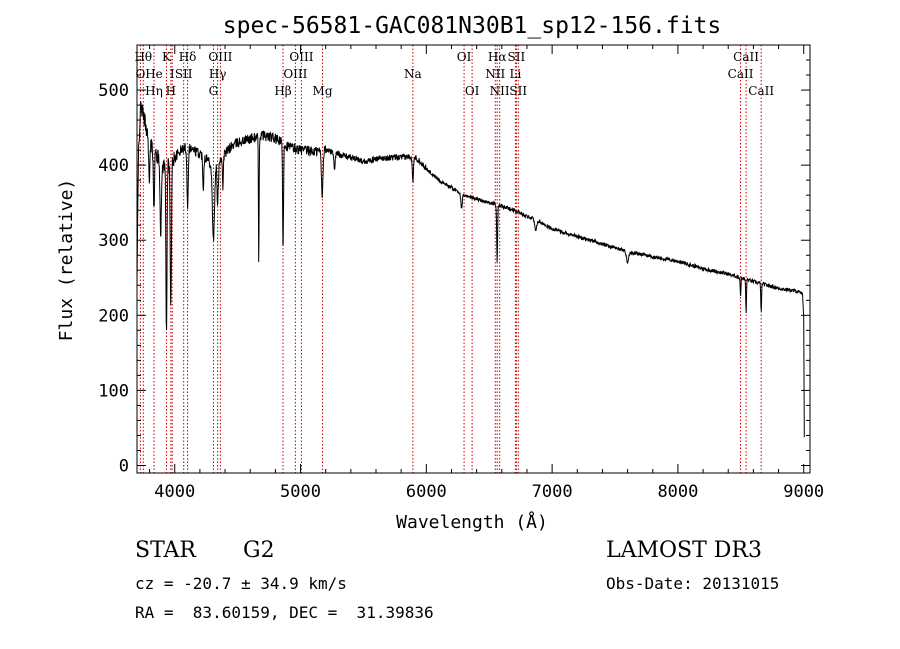  I want to click on spectral-line-label: K, so click(167, 57).